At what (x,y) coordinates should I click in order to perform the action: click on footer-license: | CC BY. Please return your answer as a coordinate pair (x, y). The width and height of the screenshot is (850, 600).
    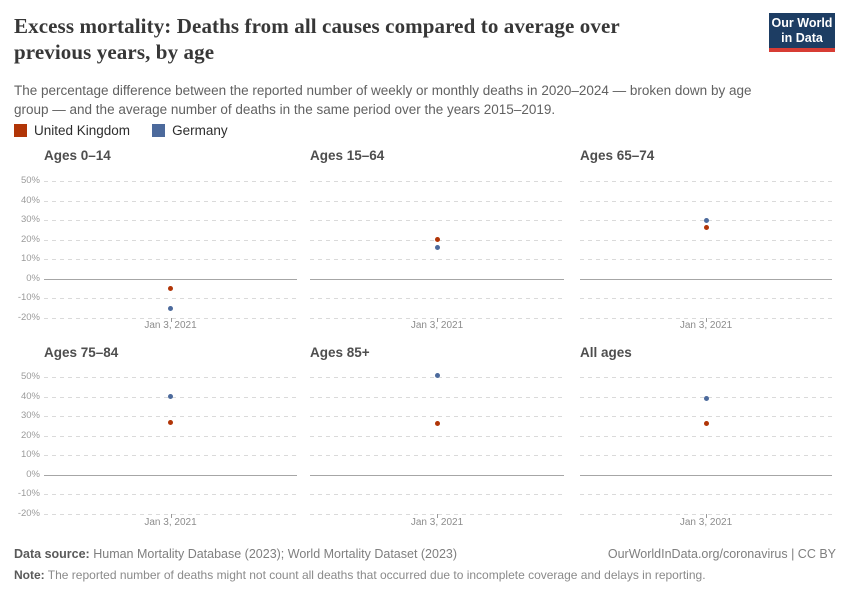
    Looking at the image, I should click on (811, 554).